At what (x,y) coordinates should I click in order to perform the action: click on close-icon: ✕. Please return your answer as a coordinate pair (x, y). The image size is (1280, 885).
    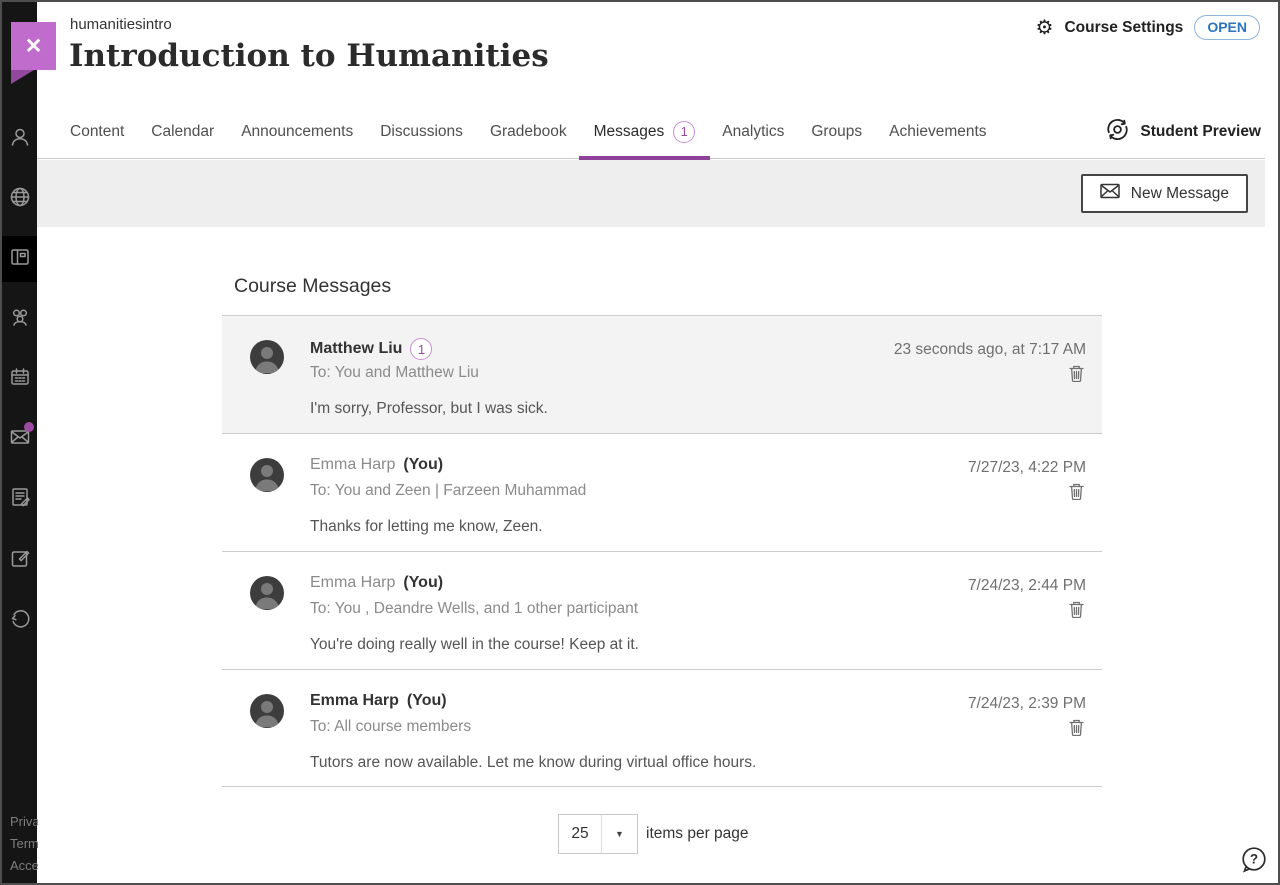
    Looking at the image, I should click on (33, 46).